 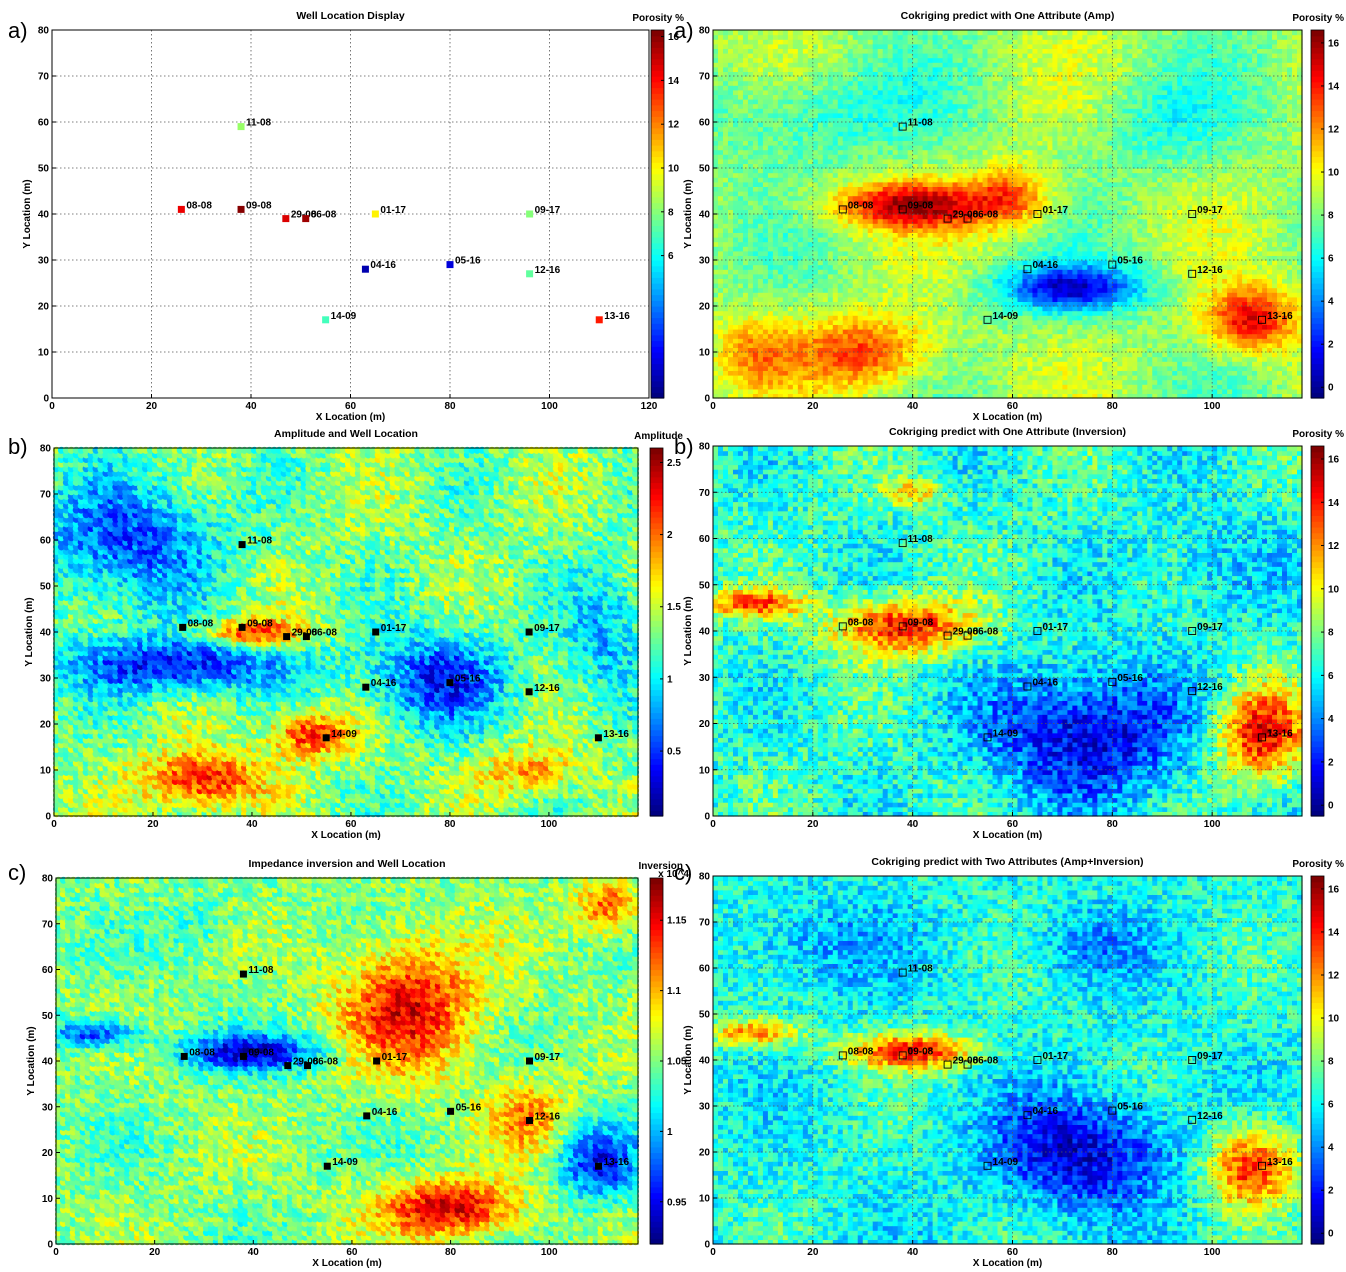 I want to click on colorbar-step, so click(x=657, y=263).